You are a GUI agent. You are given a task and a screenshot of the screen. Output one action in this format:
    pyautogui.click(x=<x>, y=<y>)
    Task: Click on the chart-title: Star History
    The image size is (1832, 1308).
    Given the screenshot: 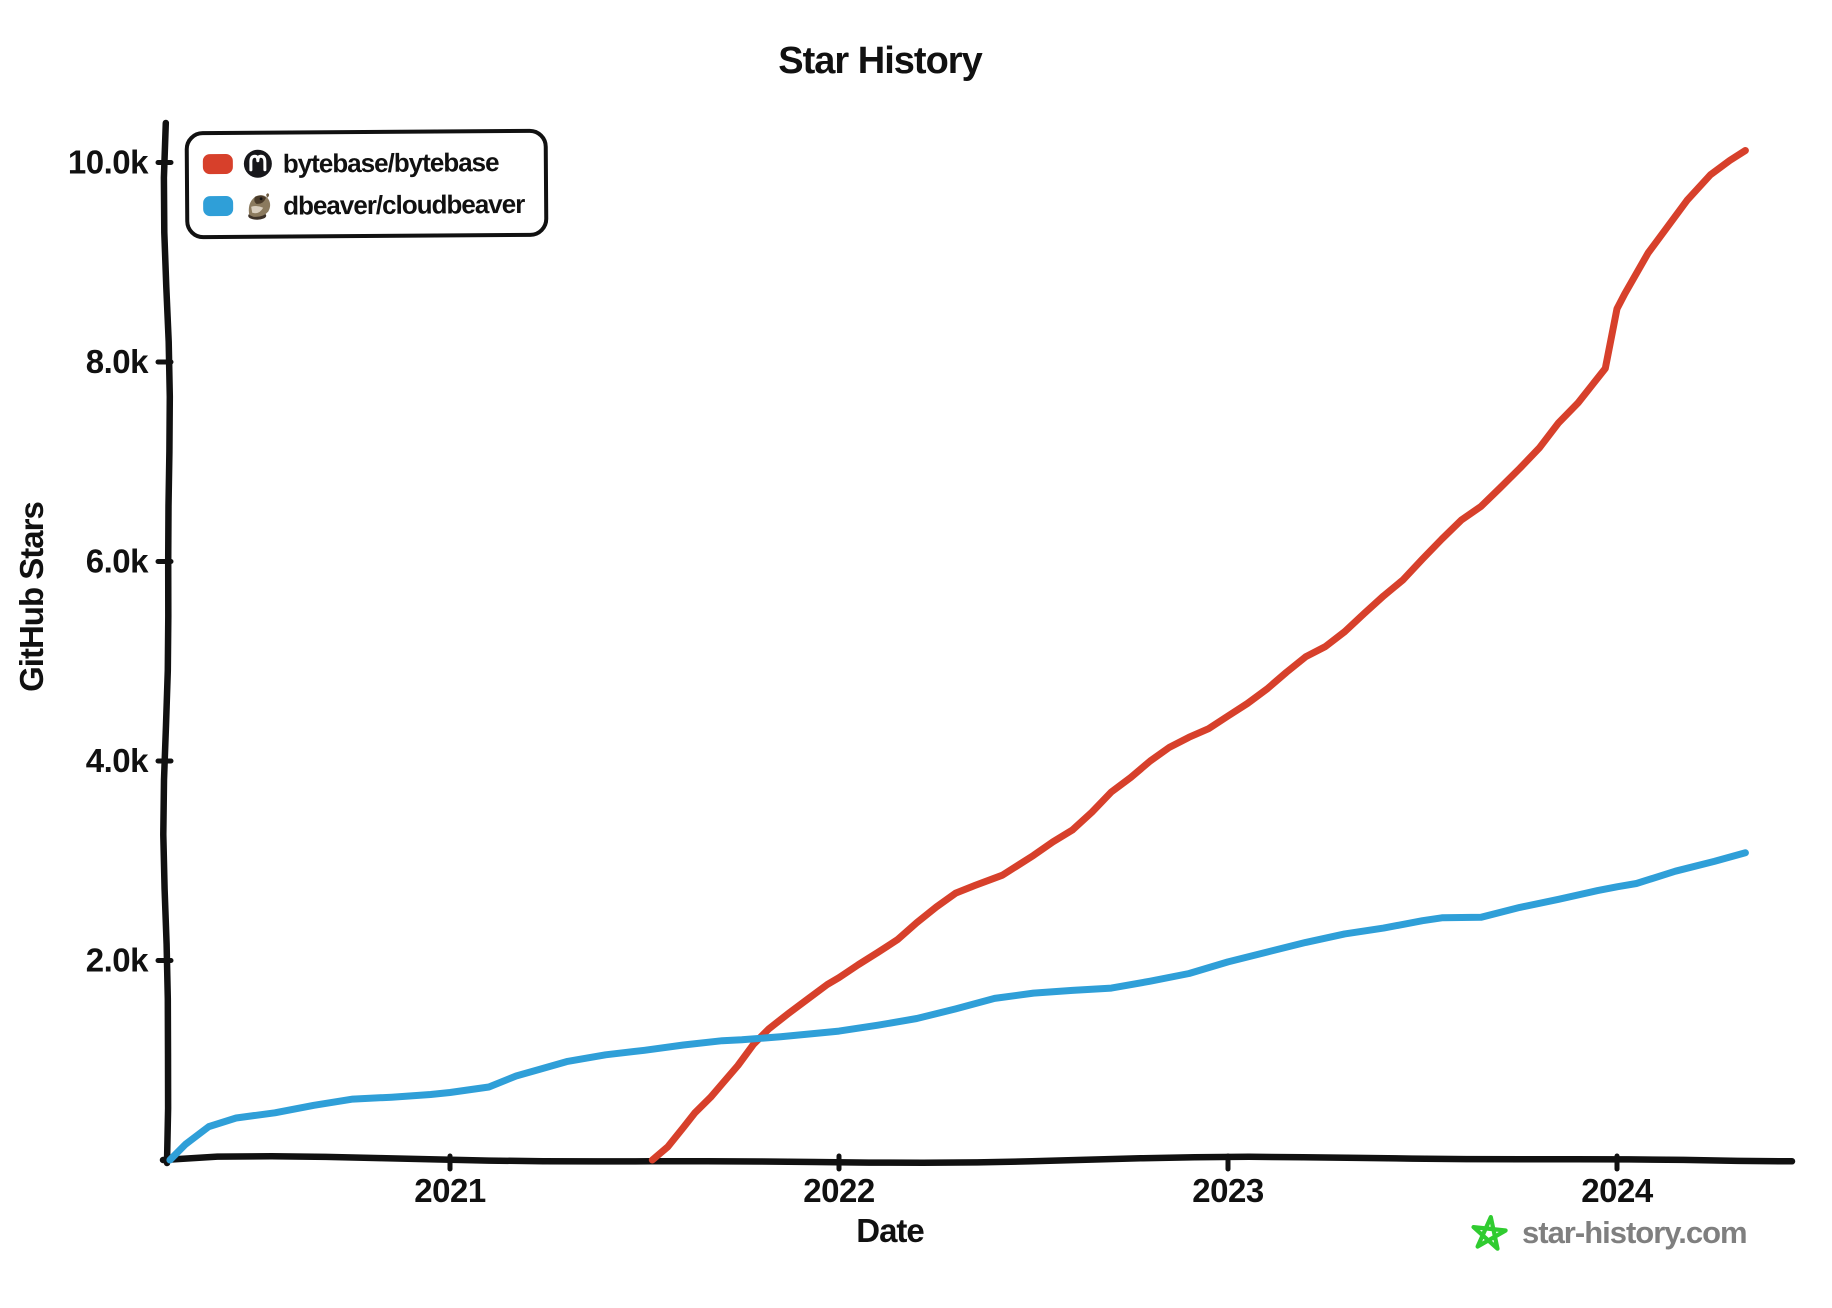 What is the action you would take?
    pyautogui.click(x=880, y=61)
    